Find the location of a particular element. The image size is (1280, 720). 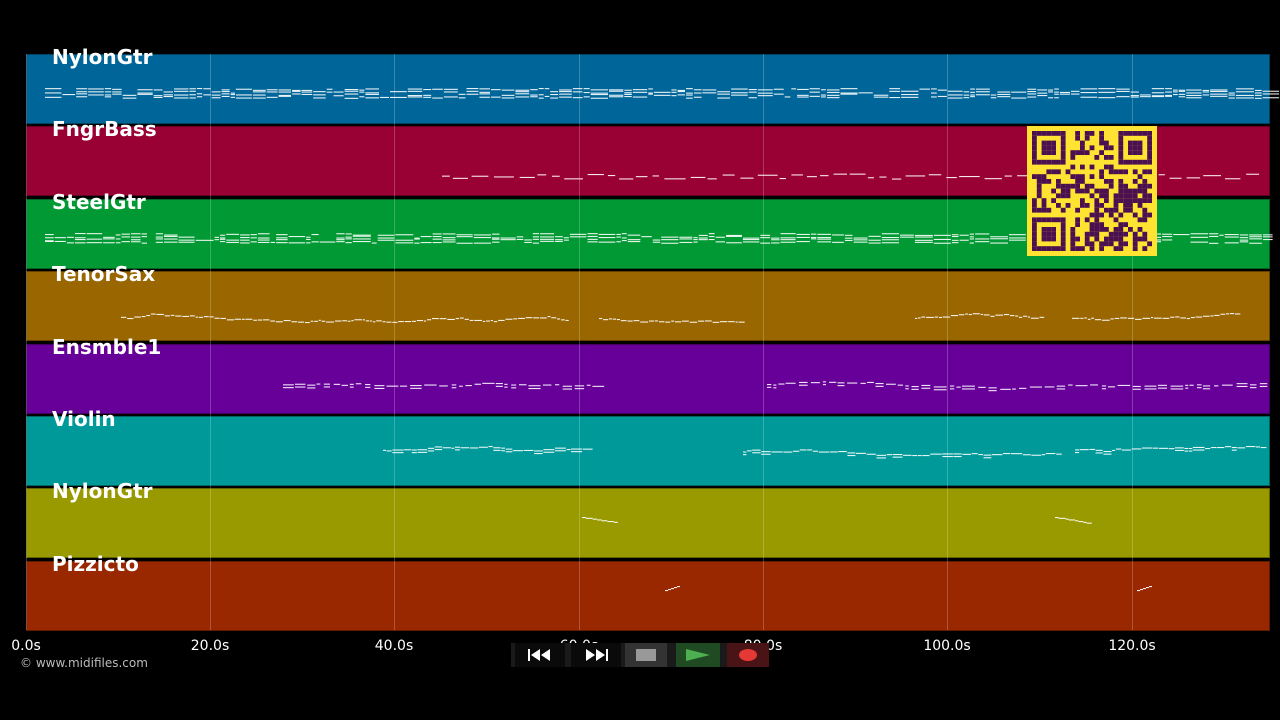

rewind-button is located at coordinates (540, 655).